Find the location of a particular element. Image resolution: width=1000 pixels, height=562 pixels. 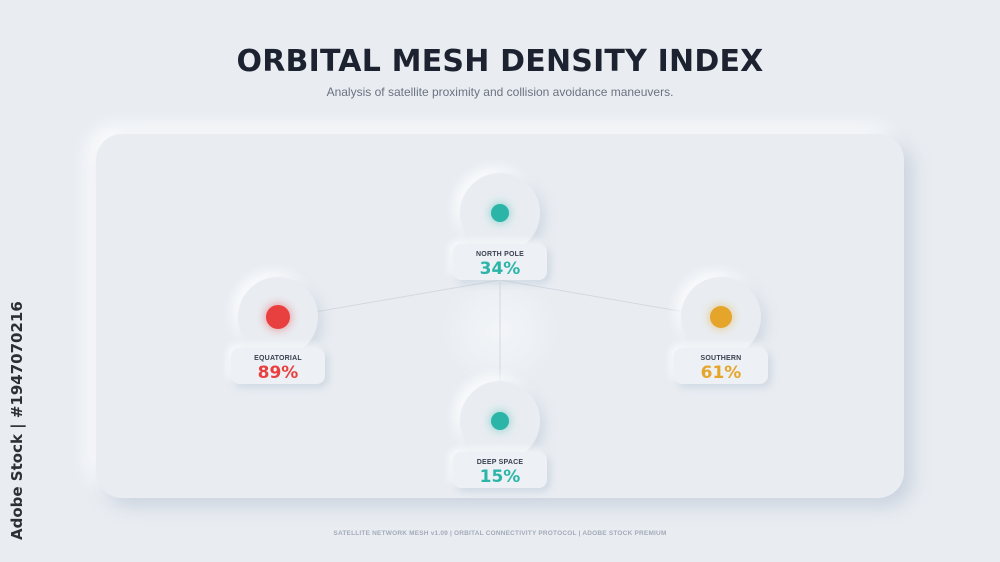

equatorial-node is located at coordinates (278, 317).